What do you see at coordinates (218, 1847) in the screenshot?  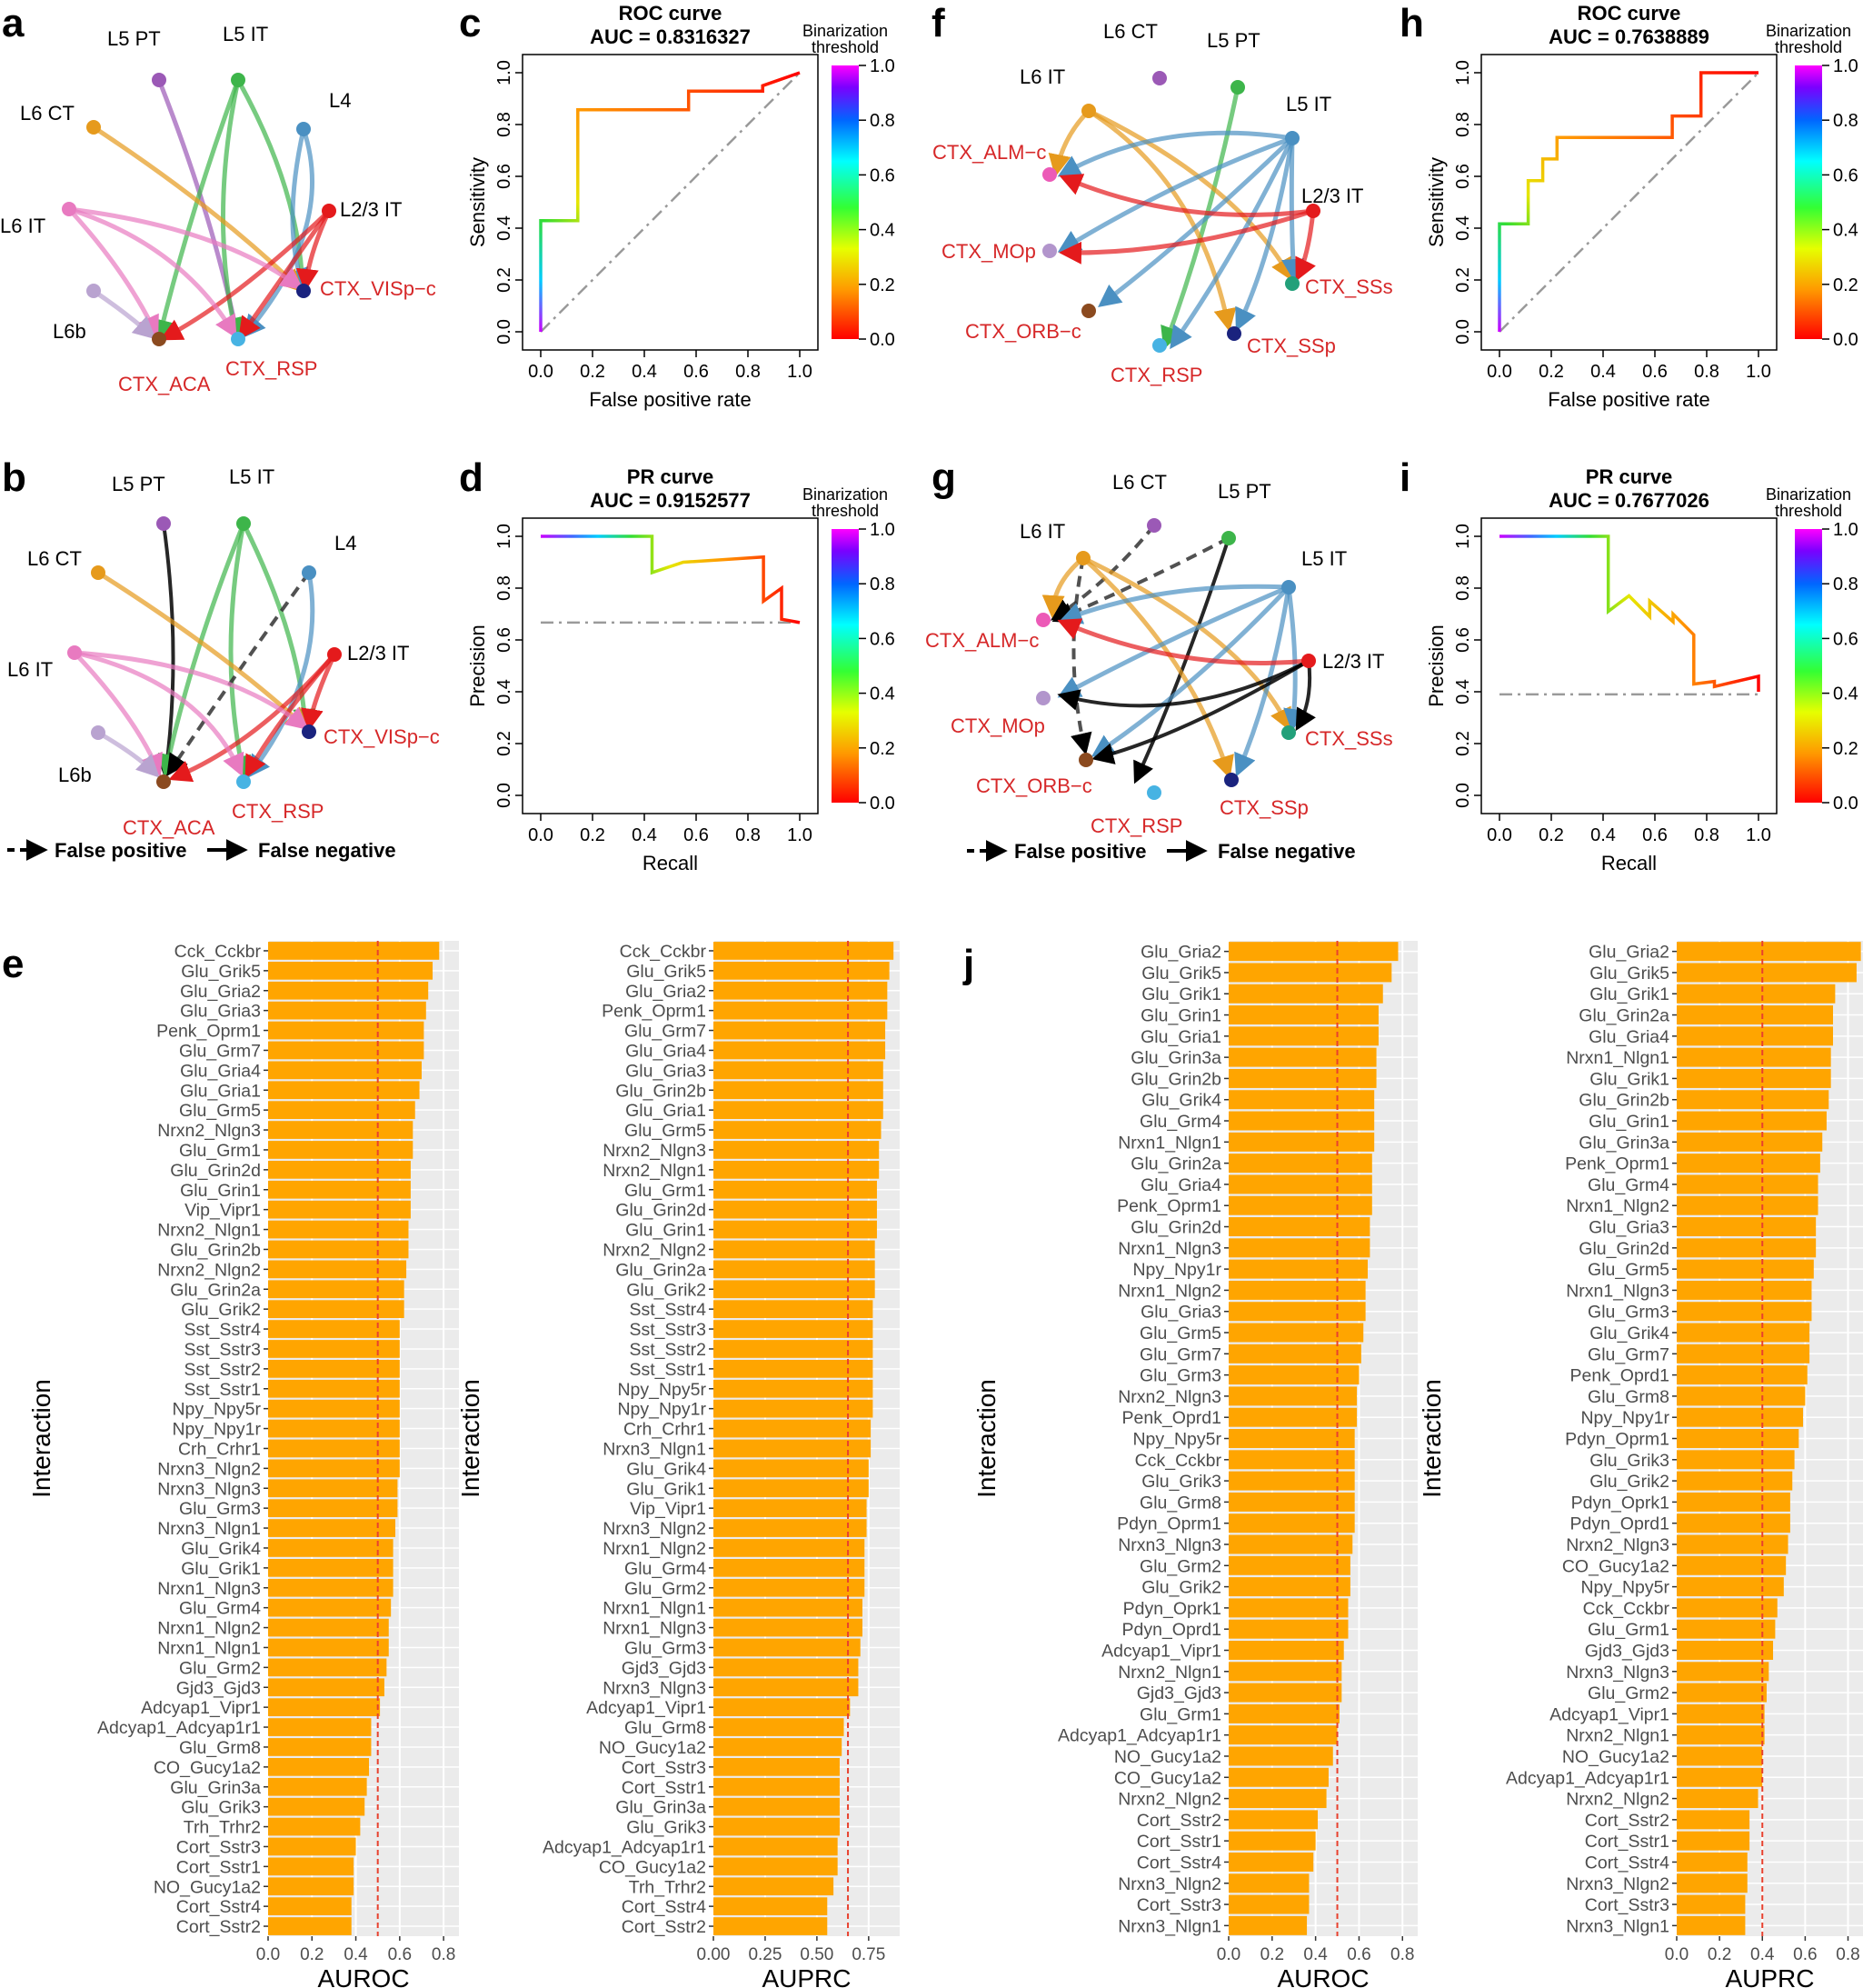 I see `bar-category-label: Cort_Sstr3` at bounding box center [218, 1847].